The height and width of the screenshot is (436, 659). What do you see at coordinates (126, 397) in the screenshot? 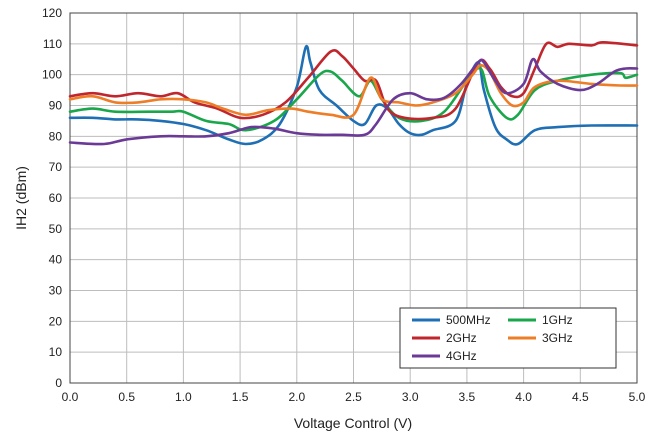
I see `x-tick-label: 0.5` at bounding box center [126, 397].